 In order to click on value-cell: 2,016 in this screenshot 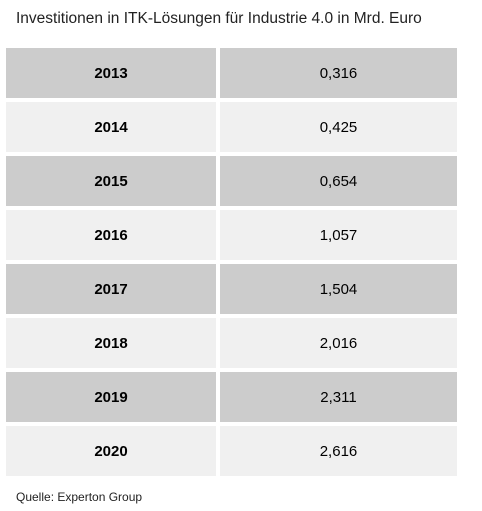, I will do `click(338, 343)`.